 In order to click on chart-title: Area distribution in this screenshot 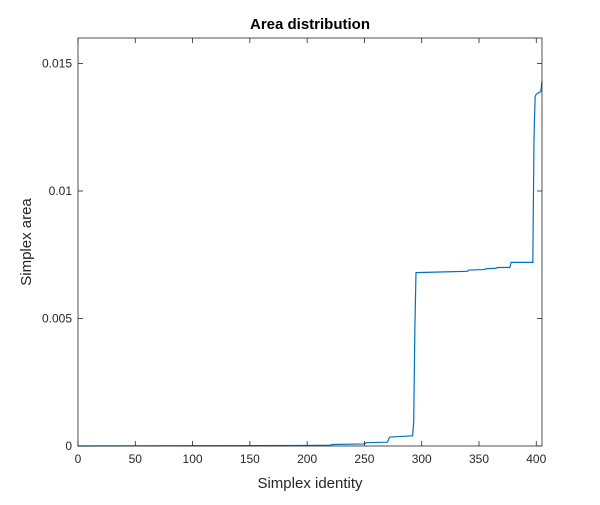, I will do `click(310, 24)`.